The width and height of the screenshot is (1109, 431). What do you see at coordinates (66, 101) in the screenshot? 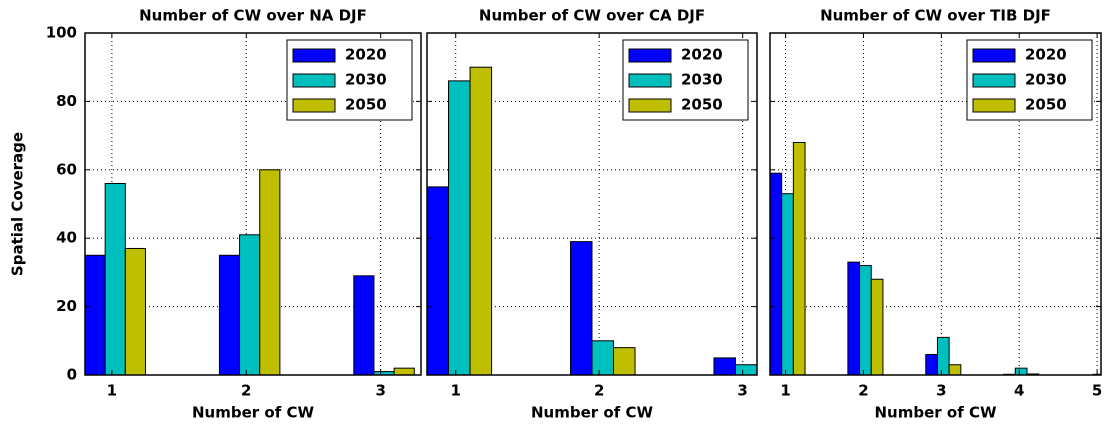
I see `y-tick-label: 80` at bounding box center [66, 101].